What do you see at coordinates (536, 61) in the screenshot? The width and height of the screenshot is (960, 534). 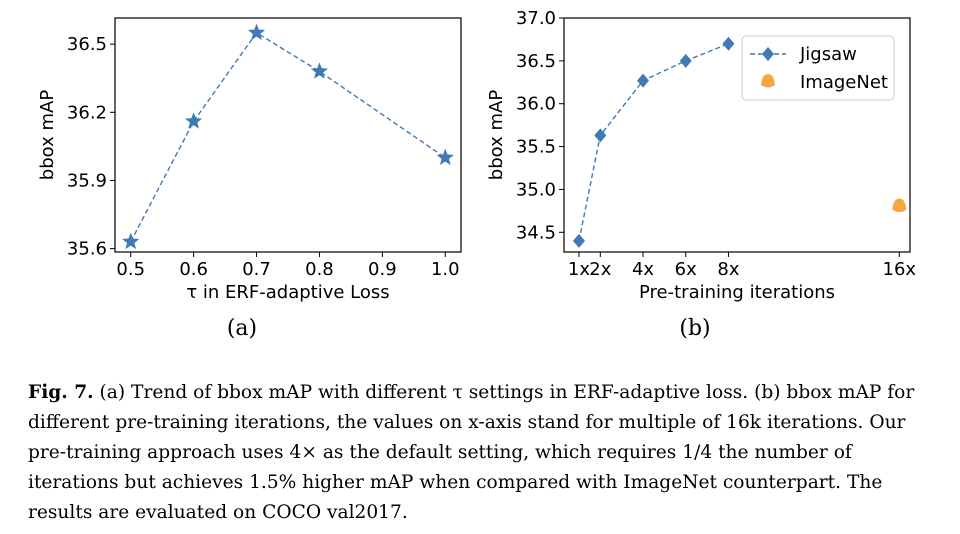 I see `chart-b-y-tick-label: 36.5` at bounding box center [536, 61].